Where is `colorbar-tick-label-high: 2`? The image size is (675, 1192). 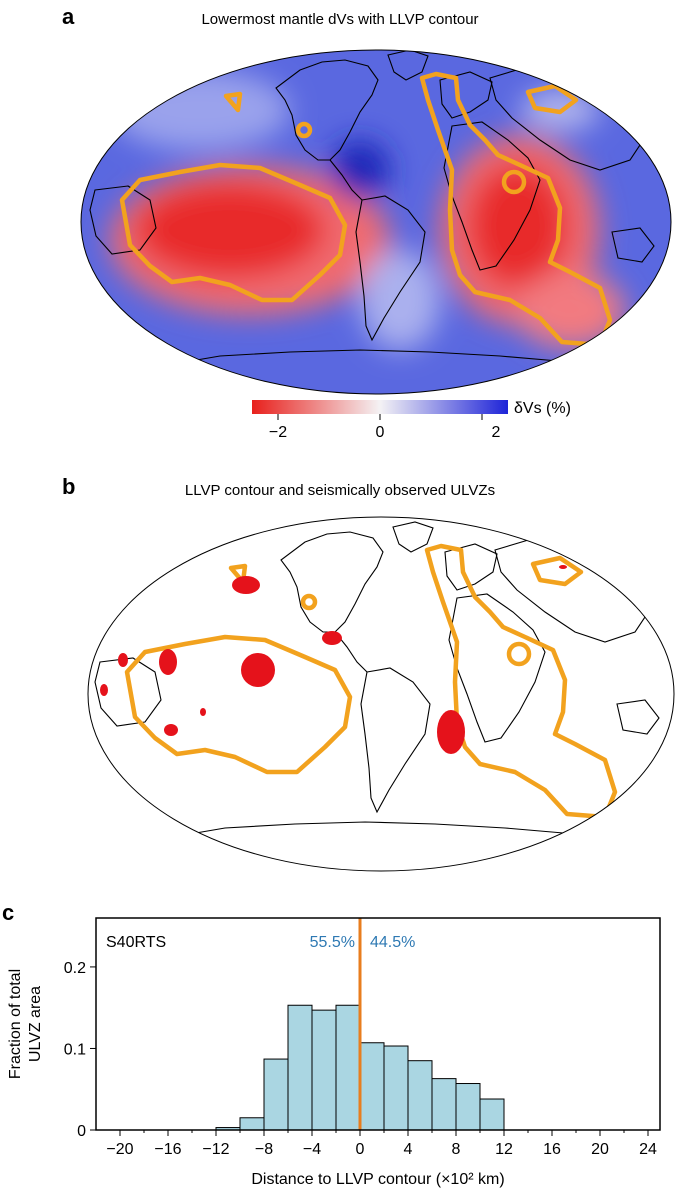
colorbar-tick-label-high: 2 is located at coordinates (496, 432).